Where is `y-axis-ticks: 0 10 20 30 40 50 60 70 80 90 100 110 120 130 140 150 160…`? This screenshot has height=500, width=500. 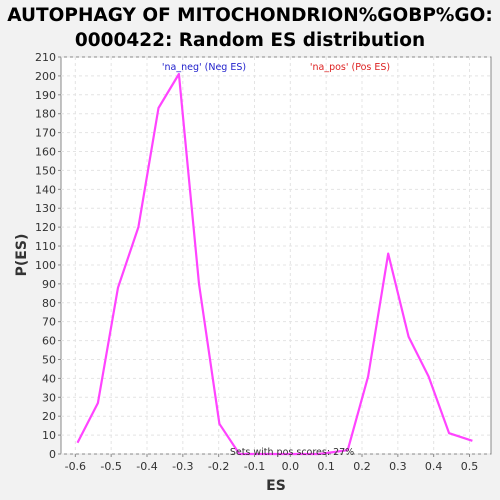 y-axis-ticks: 0 10 20 30 40 50 60 70 80 90 100 110 120 130 140 150 160… is located at coordinates (48, 256).